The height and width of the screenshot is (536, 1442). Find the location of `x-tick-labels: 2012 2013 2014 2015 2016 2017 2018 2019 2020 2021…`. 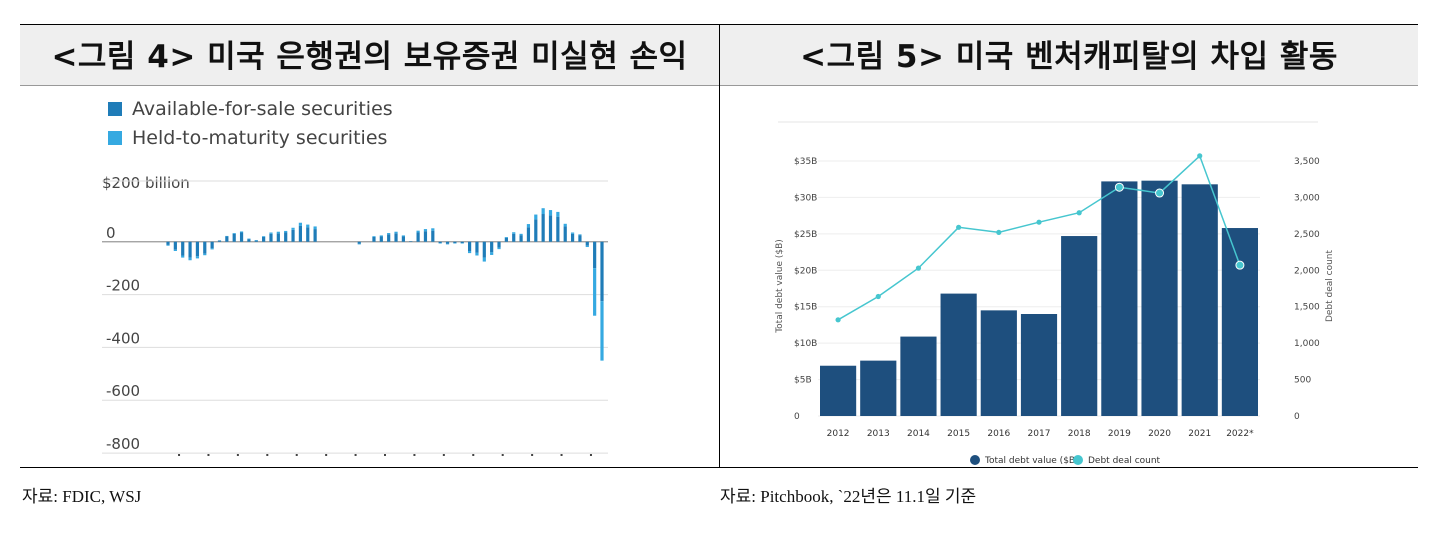

x-tick-labels: 2012 2013 2014 2015 2016 2017 2018 2019 2020 2021… is located at coordinates (1040, 434).